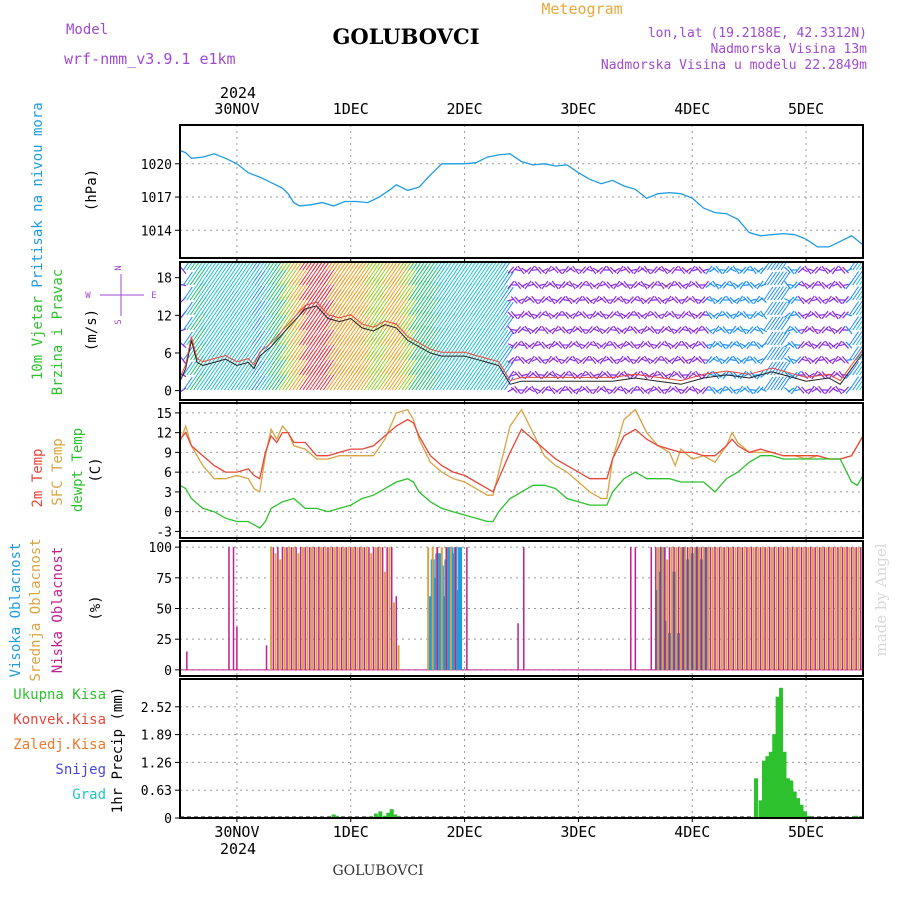 The image size is (900, 900). What do you see at coordinates (118, 750) in the screenshot?
I see `precip-unit: 1hr Precip (mm)` at bounding box center [118, 750].